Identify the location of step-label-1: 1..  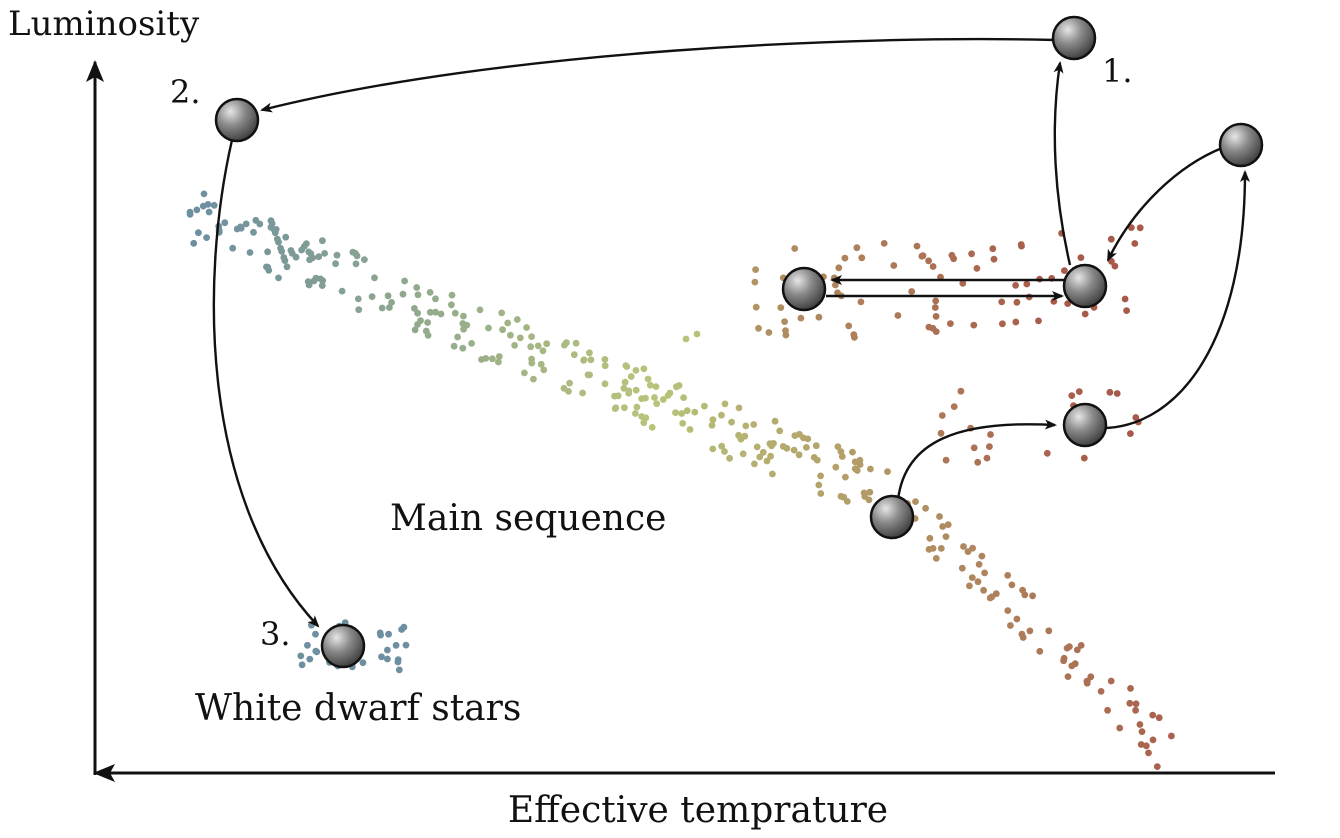
(1117, 71).